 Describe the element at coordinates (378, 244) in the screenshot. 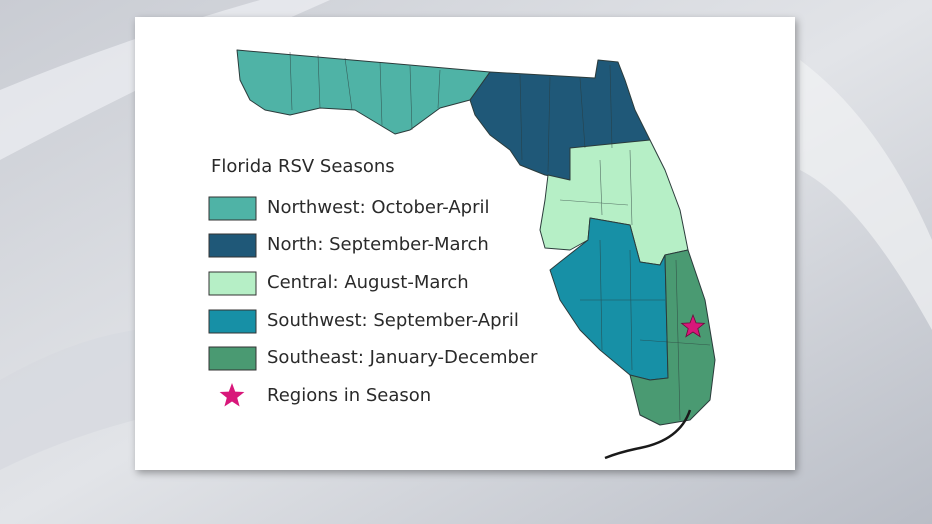

I see `legend-label: North: September-March` at that location.